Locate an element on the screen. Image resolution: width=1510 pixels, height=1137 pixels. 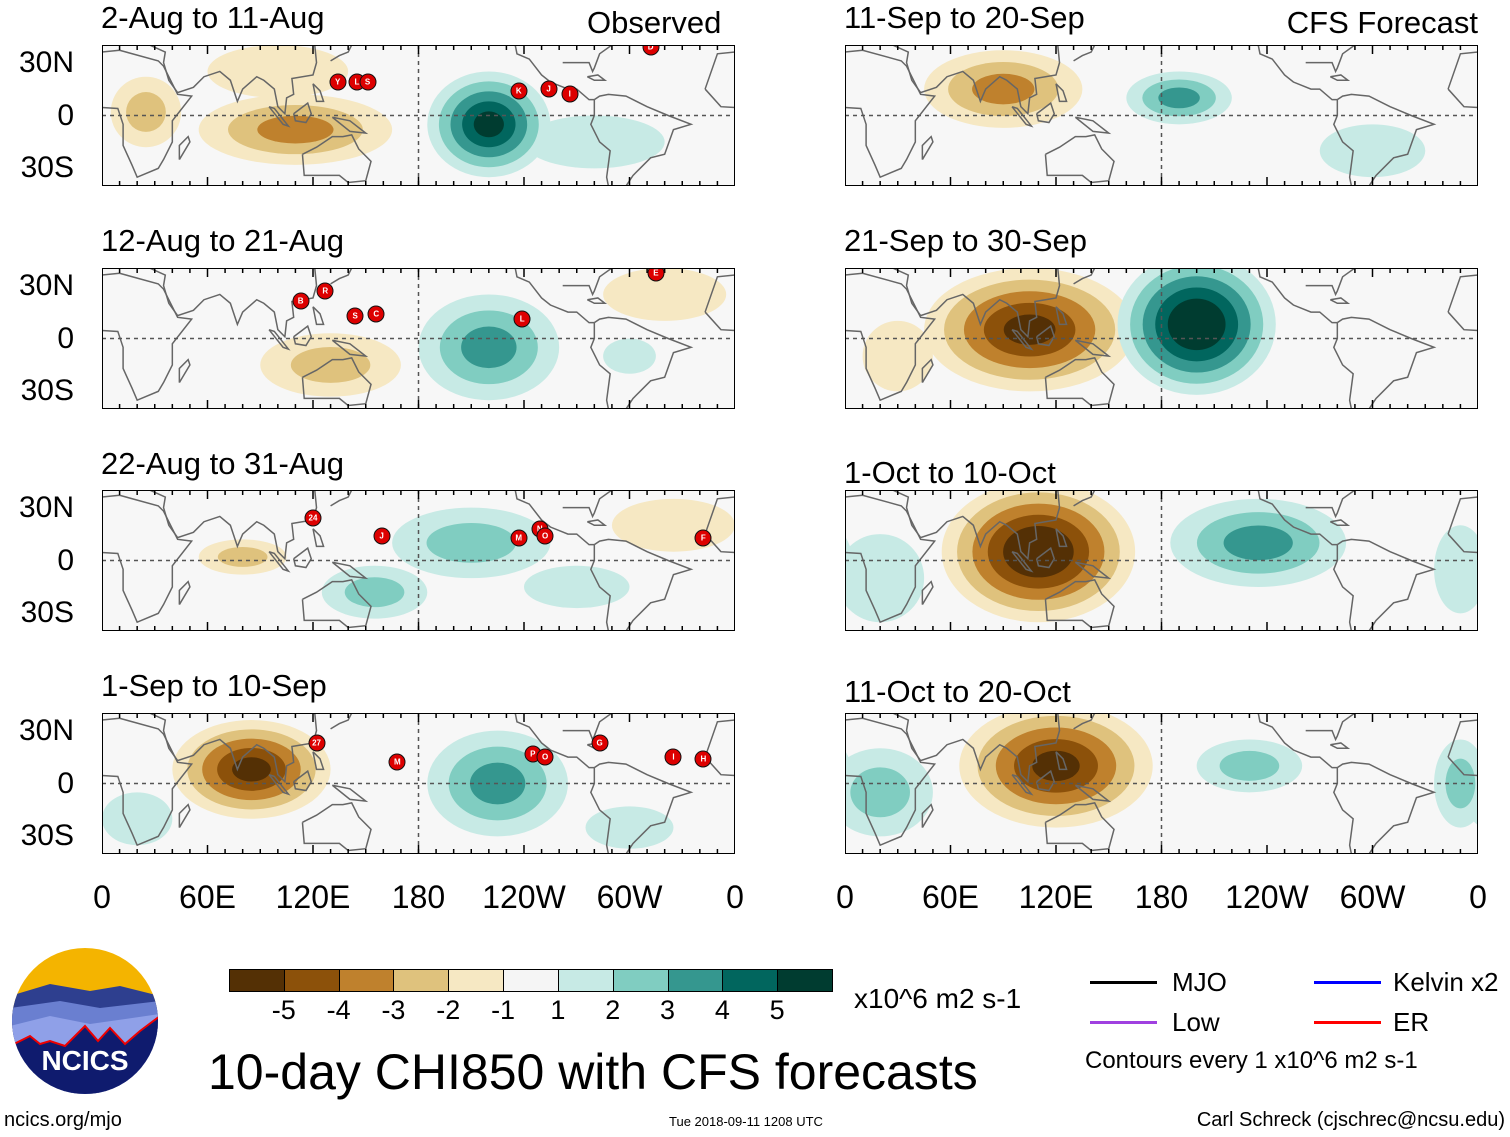
contour-note: Contours every 1 x10^6 m2 s-1 is located at coordinates (1251, 1060).